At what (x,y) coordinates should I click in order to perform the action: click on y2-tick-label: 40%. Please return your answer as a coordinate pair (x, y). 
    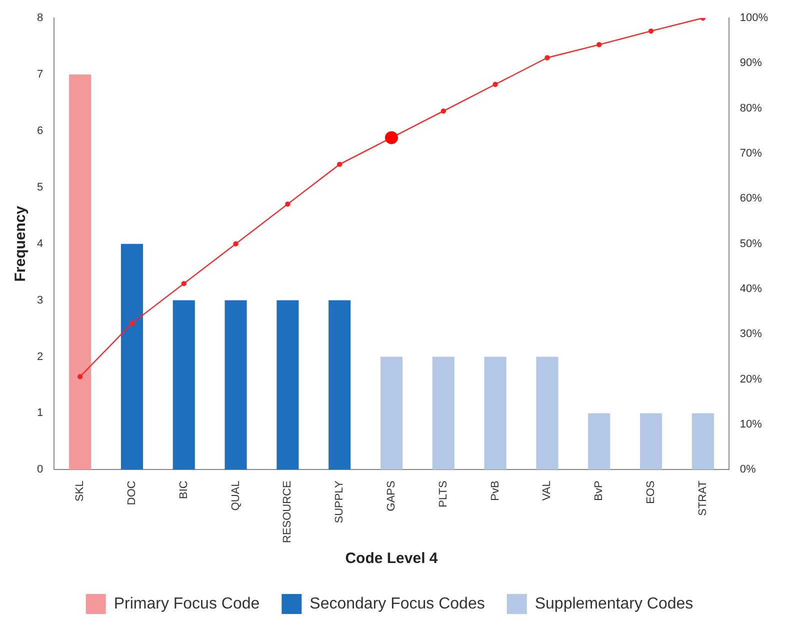
    Looking at the image, I should click on (751, 289).